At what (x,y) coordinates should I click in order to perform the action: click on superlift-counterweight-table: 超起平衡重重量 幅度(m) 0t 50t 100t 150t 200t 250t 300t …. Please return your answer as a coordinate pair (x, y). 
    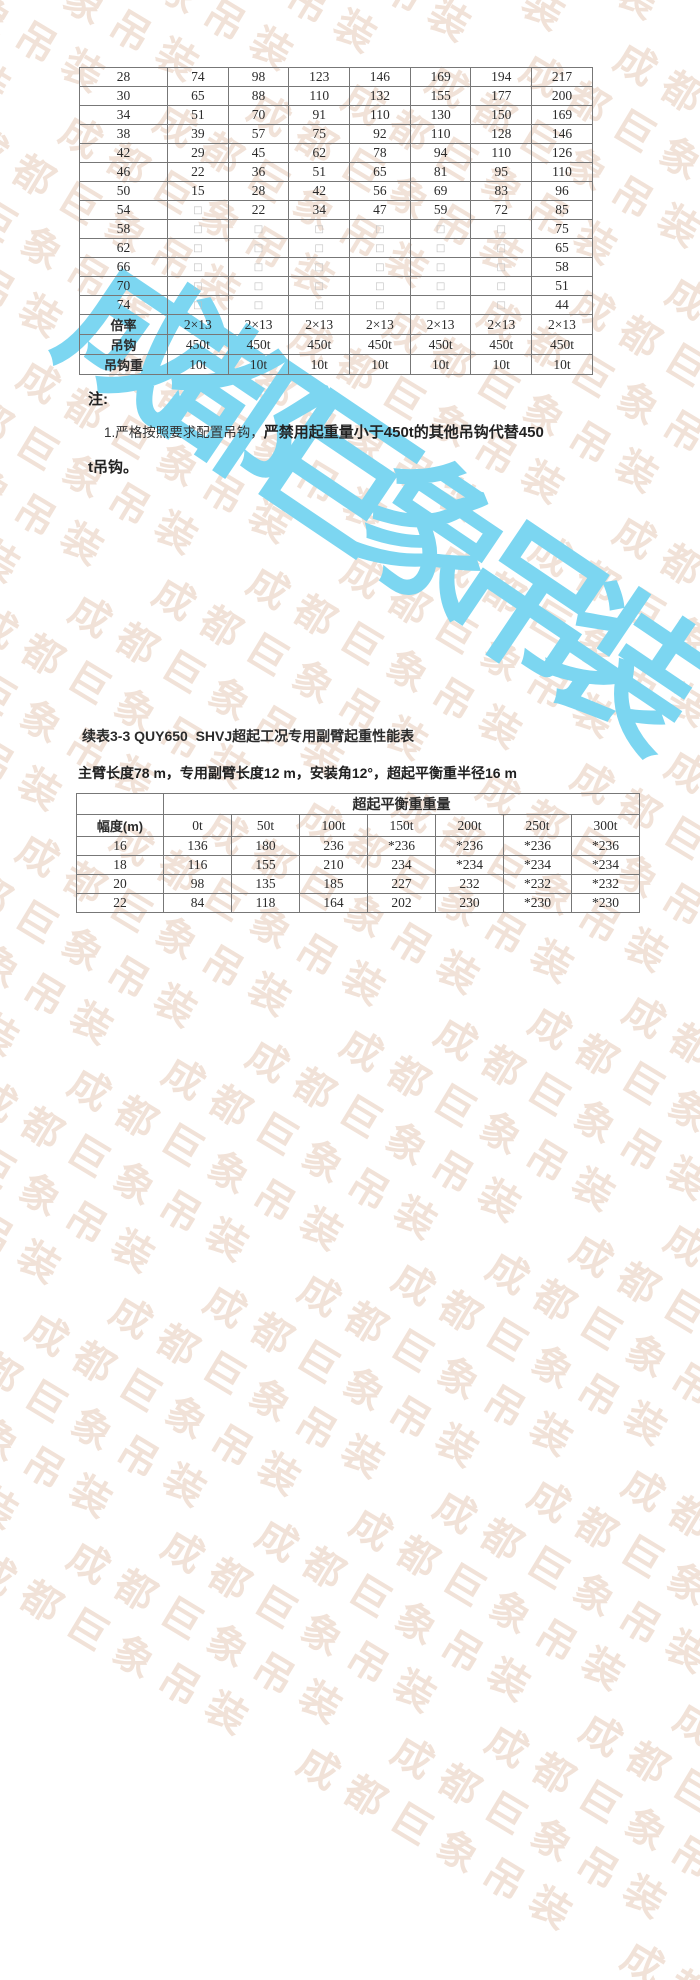
    Looking at the image, I should click on (358, 853).